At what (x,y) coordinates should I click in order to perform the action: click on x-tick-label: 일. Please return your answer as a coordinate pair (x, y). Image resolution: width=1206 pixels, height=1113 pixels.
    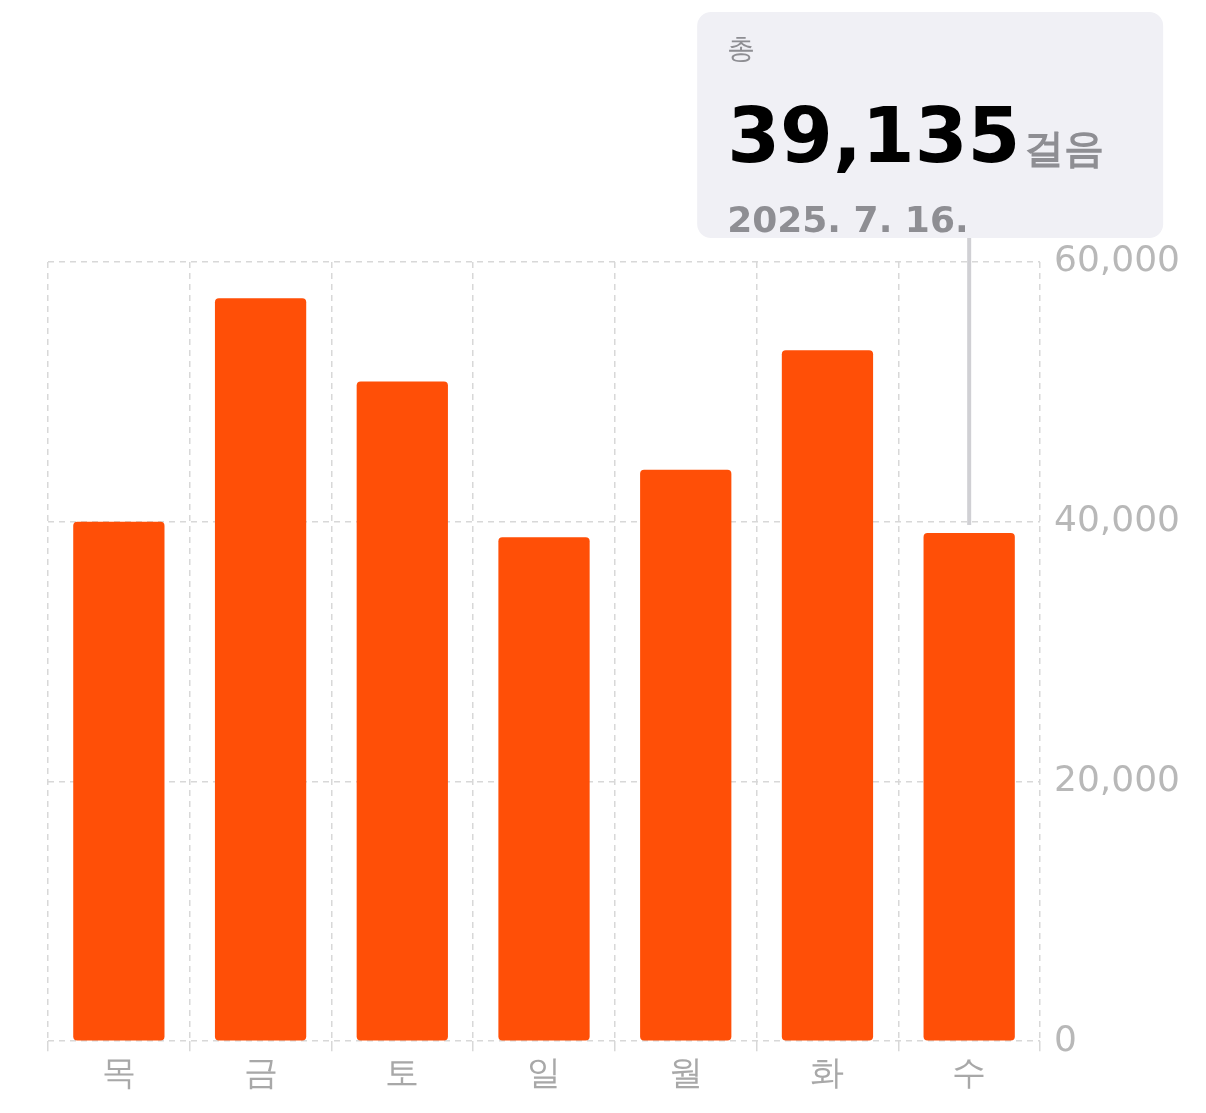
    Looking at the image, I should click on (544, 1072).